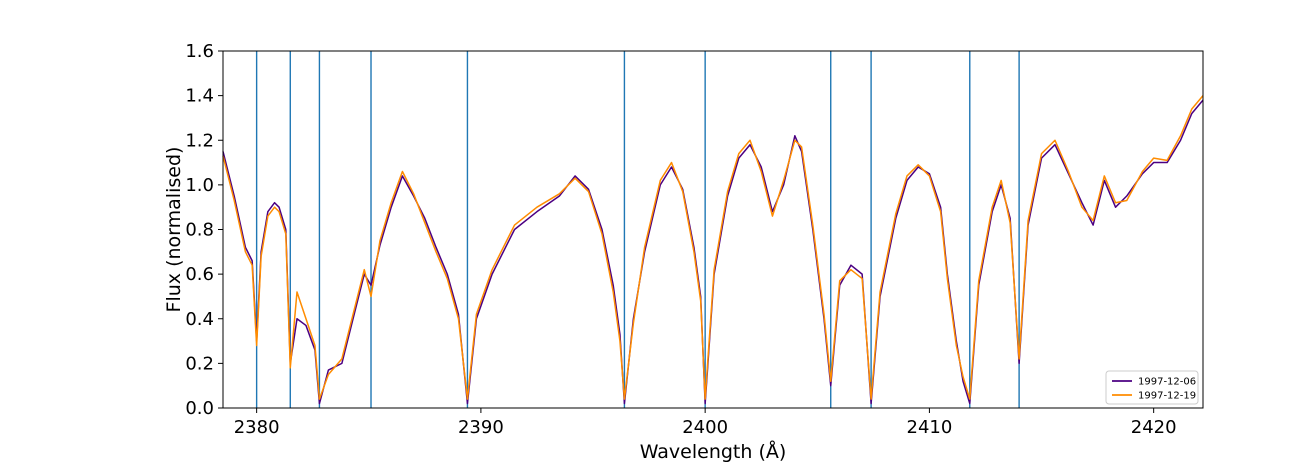 The width and height of the screenshot is (1300, 475). What do you see at coordinates (713, 451) in the screenshot?
I see `x-axis-label: Wavelength (Å)` at bounding box center [713, 451].